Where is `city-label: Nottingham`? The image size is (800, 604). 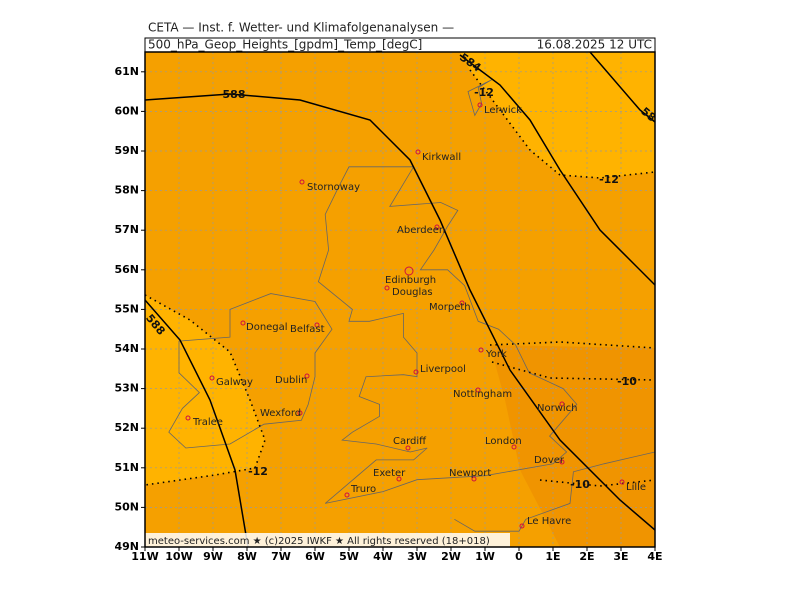 city-label: Nottingham is located at coordinates (482, 394).